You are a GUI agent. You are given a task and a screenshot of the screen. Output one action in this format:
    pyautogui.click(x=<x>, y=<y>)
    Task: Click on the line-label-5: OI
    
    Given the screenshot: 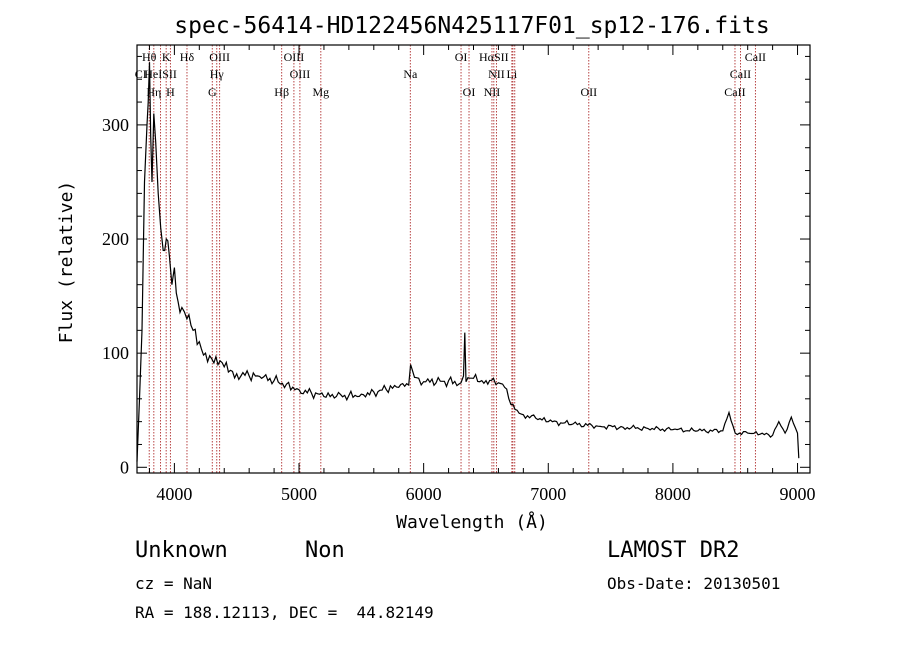 What is the action you would take?
    pyautogui.click(x=461, y=57)
    